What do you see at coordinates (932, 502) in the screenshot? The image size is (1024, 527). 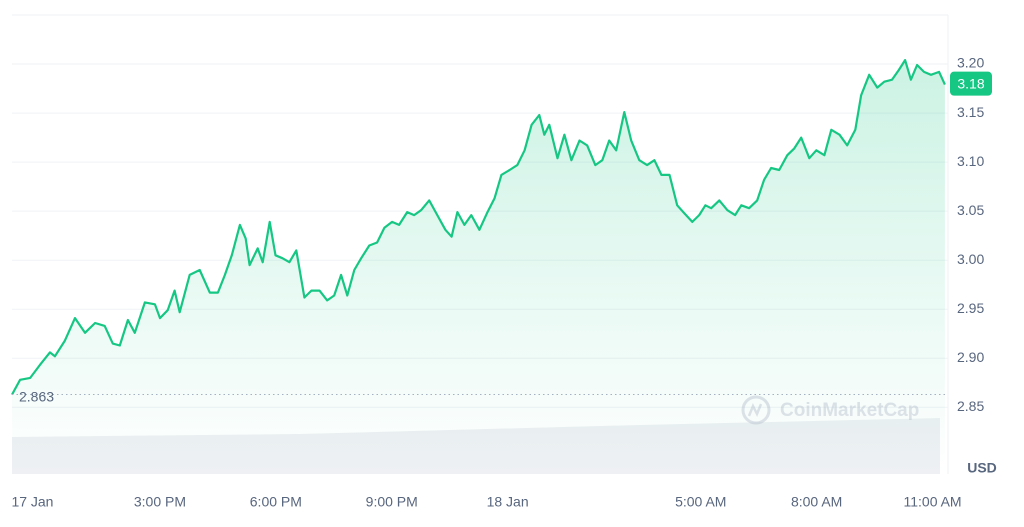 I see `x-tick-label: 11:00 AM` at bounding box center [932, 502].